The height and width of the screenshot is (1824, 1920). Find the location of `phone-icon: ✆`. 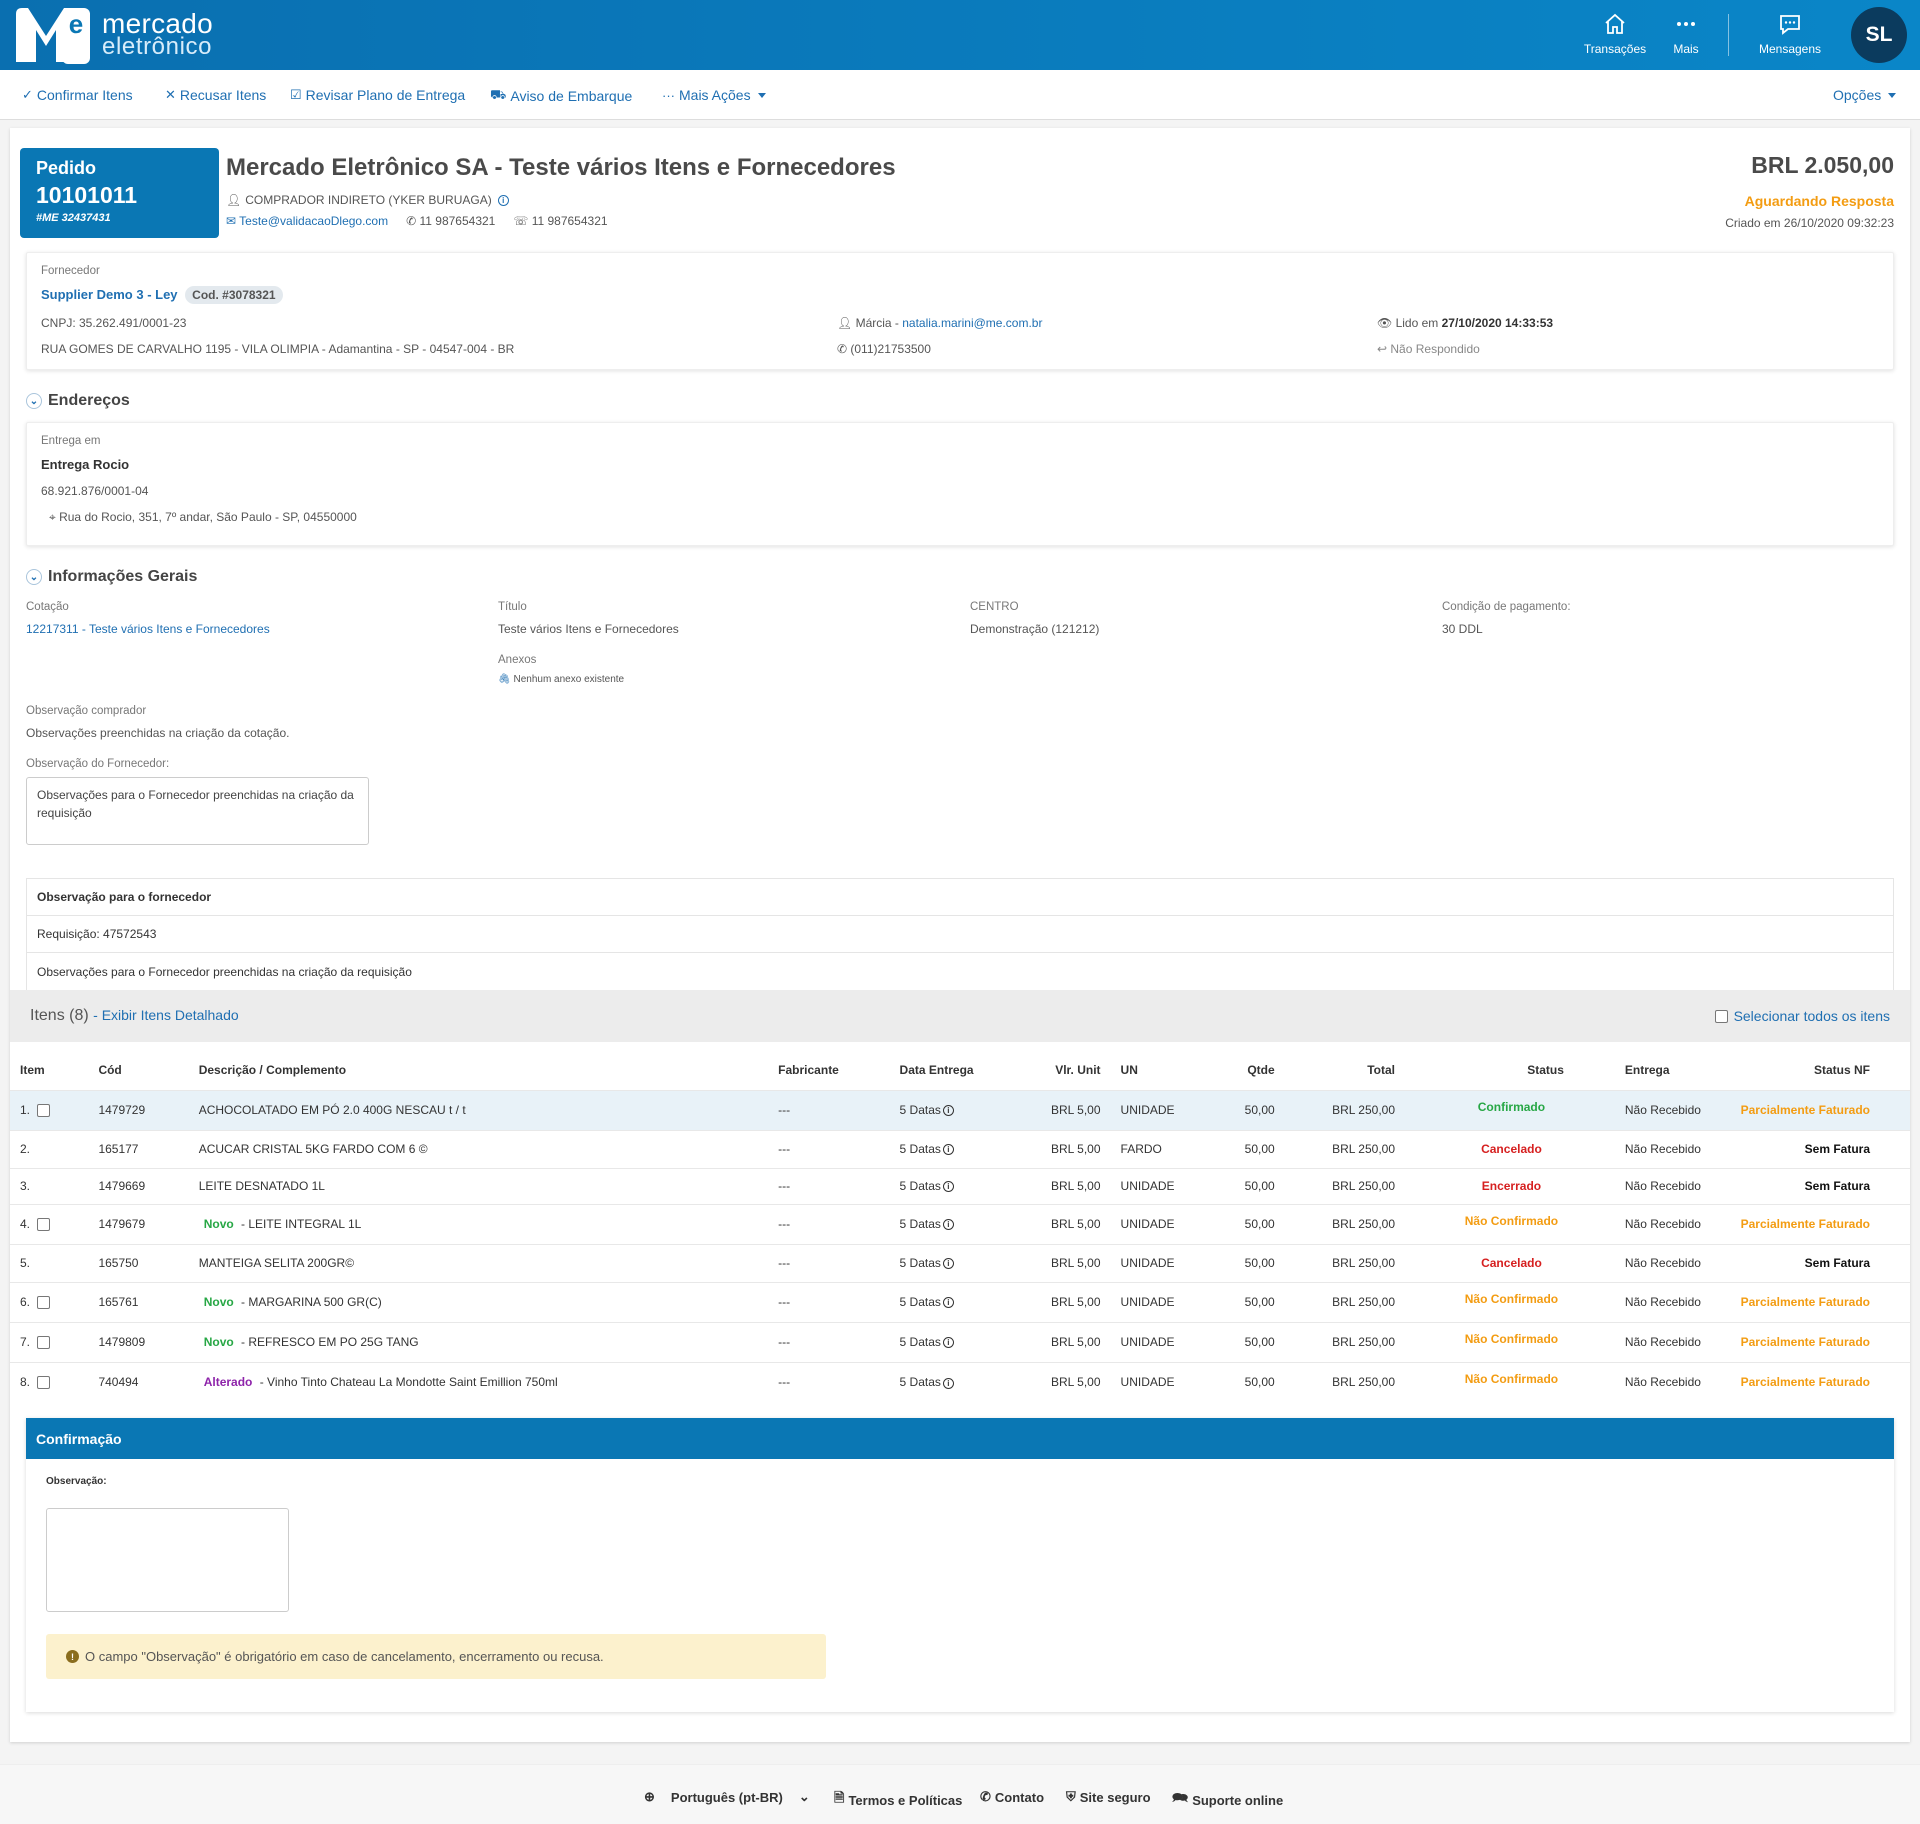

phone-icon: ✆ is located at coordinates (985, 1796).